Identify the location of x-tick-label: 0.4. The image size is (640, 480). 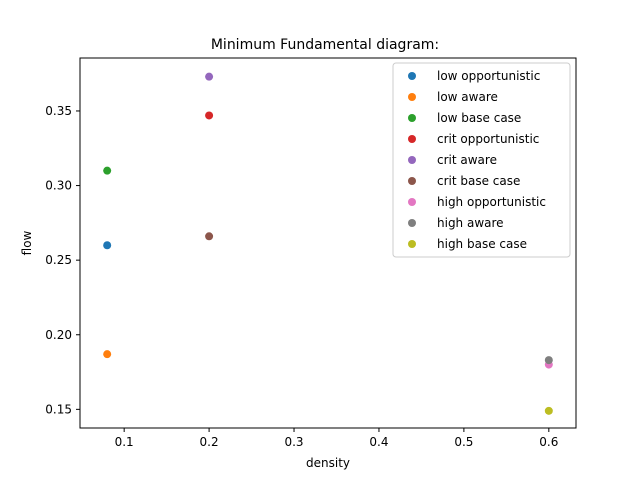
(378, 442).